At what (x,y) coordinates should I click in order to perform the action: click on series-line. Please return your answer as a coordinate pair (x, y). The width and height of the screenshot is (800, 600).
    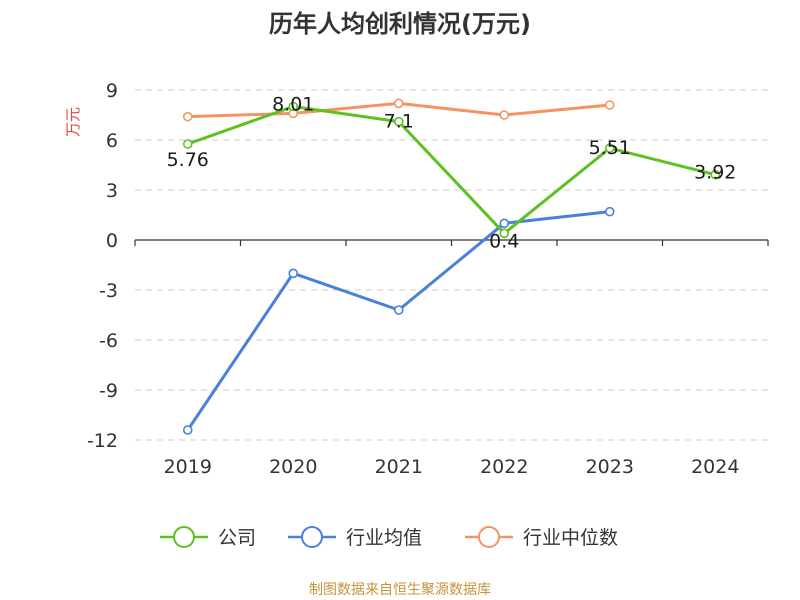
    Looking at the image, I should click on (451, 170).